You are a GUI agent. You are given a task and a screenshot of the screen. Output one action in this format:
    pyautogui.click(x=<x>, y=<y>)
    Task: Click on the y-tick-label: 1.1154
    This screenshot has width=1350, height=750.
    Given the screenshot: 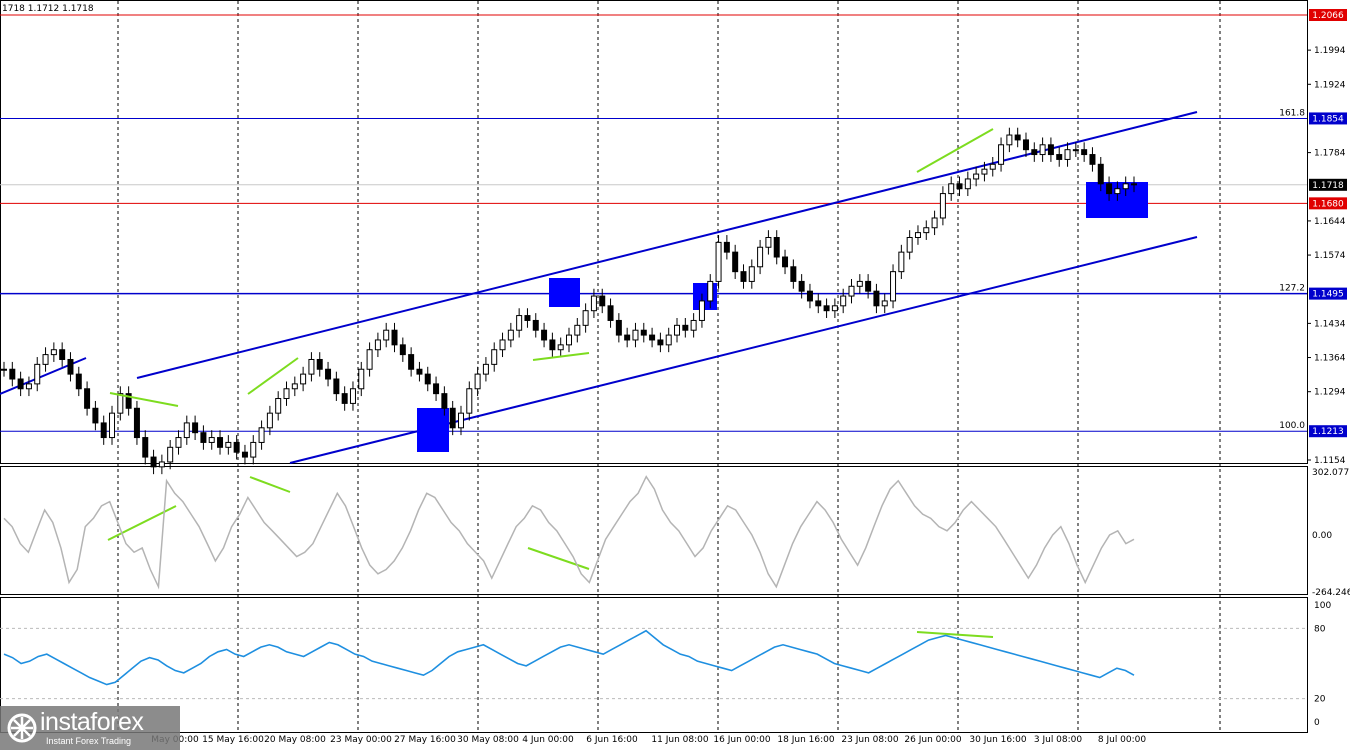 What is the action you would take?
    pyautogui.click(x=1330, y=461)
    